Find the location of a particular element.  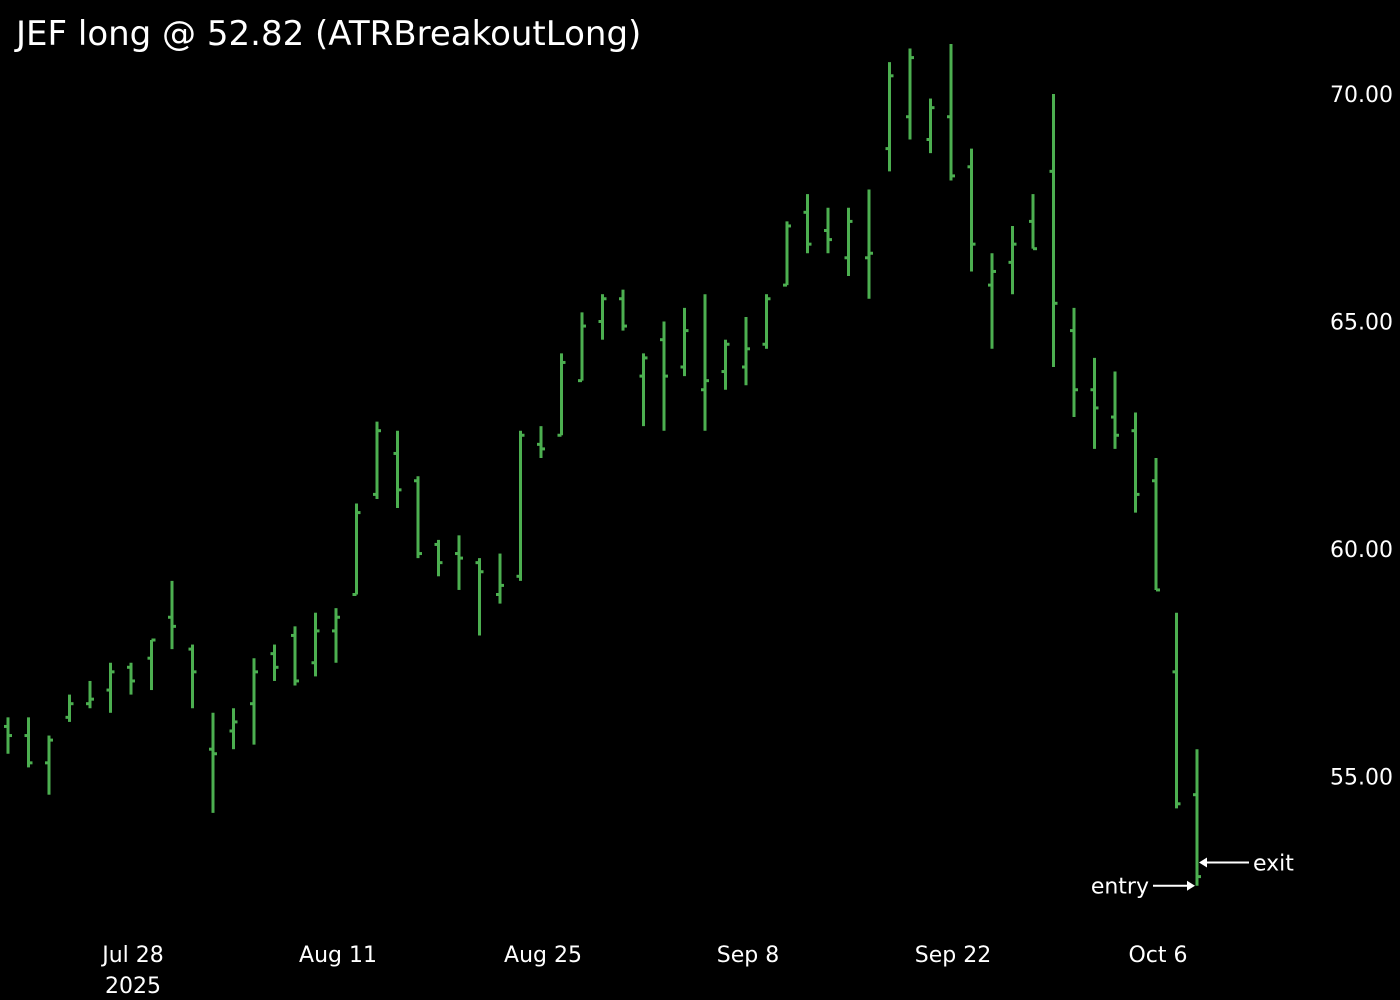

exit-annotation-label: exit is located at coordinates (1273, 864).